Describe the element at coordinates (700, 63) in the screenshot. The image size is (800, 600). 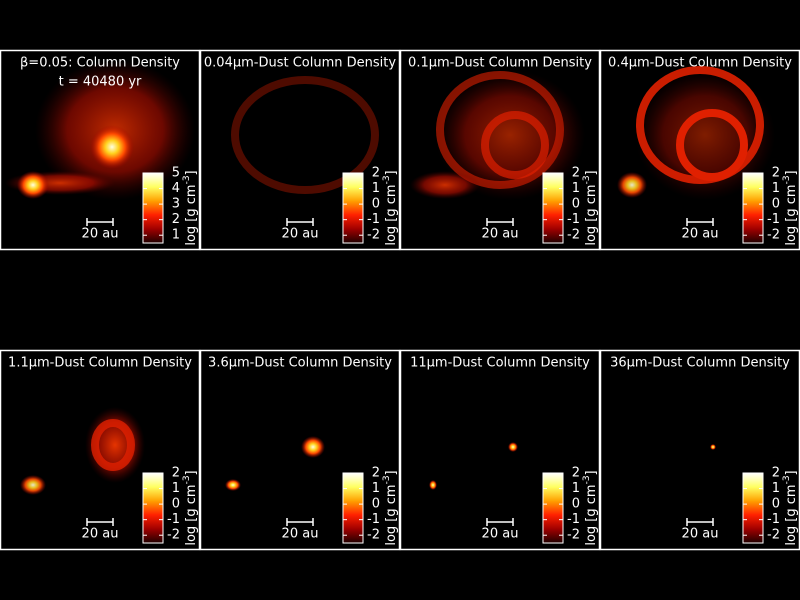
I see `panel-title: 0.4μm-Dust Column Density` at that location.